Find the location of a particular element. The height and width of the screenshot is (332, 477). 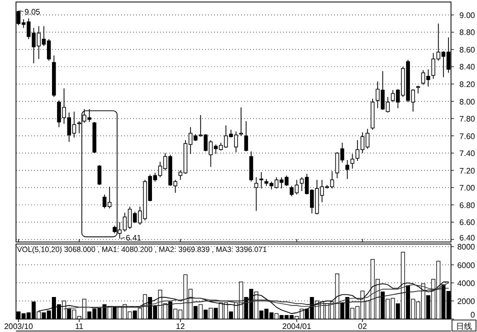

y-tick-label: 8.60 is located at coordinates (467, 49).